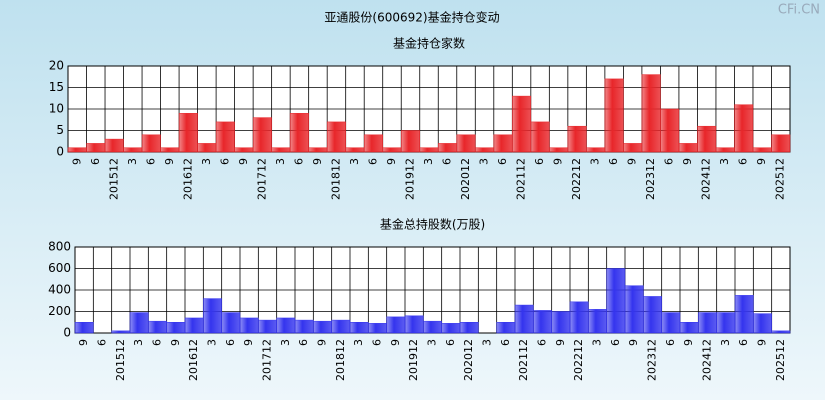 This screenshot has width=825, height=400. Describe the element at coordinates (411, 17) in the screenshot. I see `page-title: 亚通股份(600692)基金持仓变动` at that location.